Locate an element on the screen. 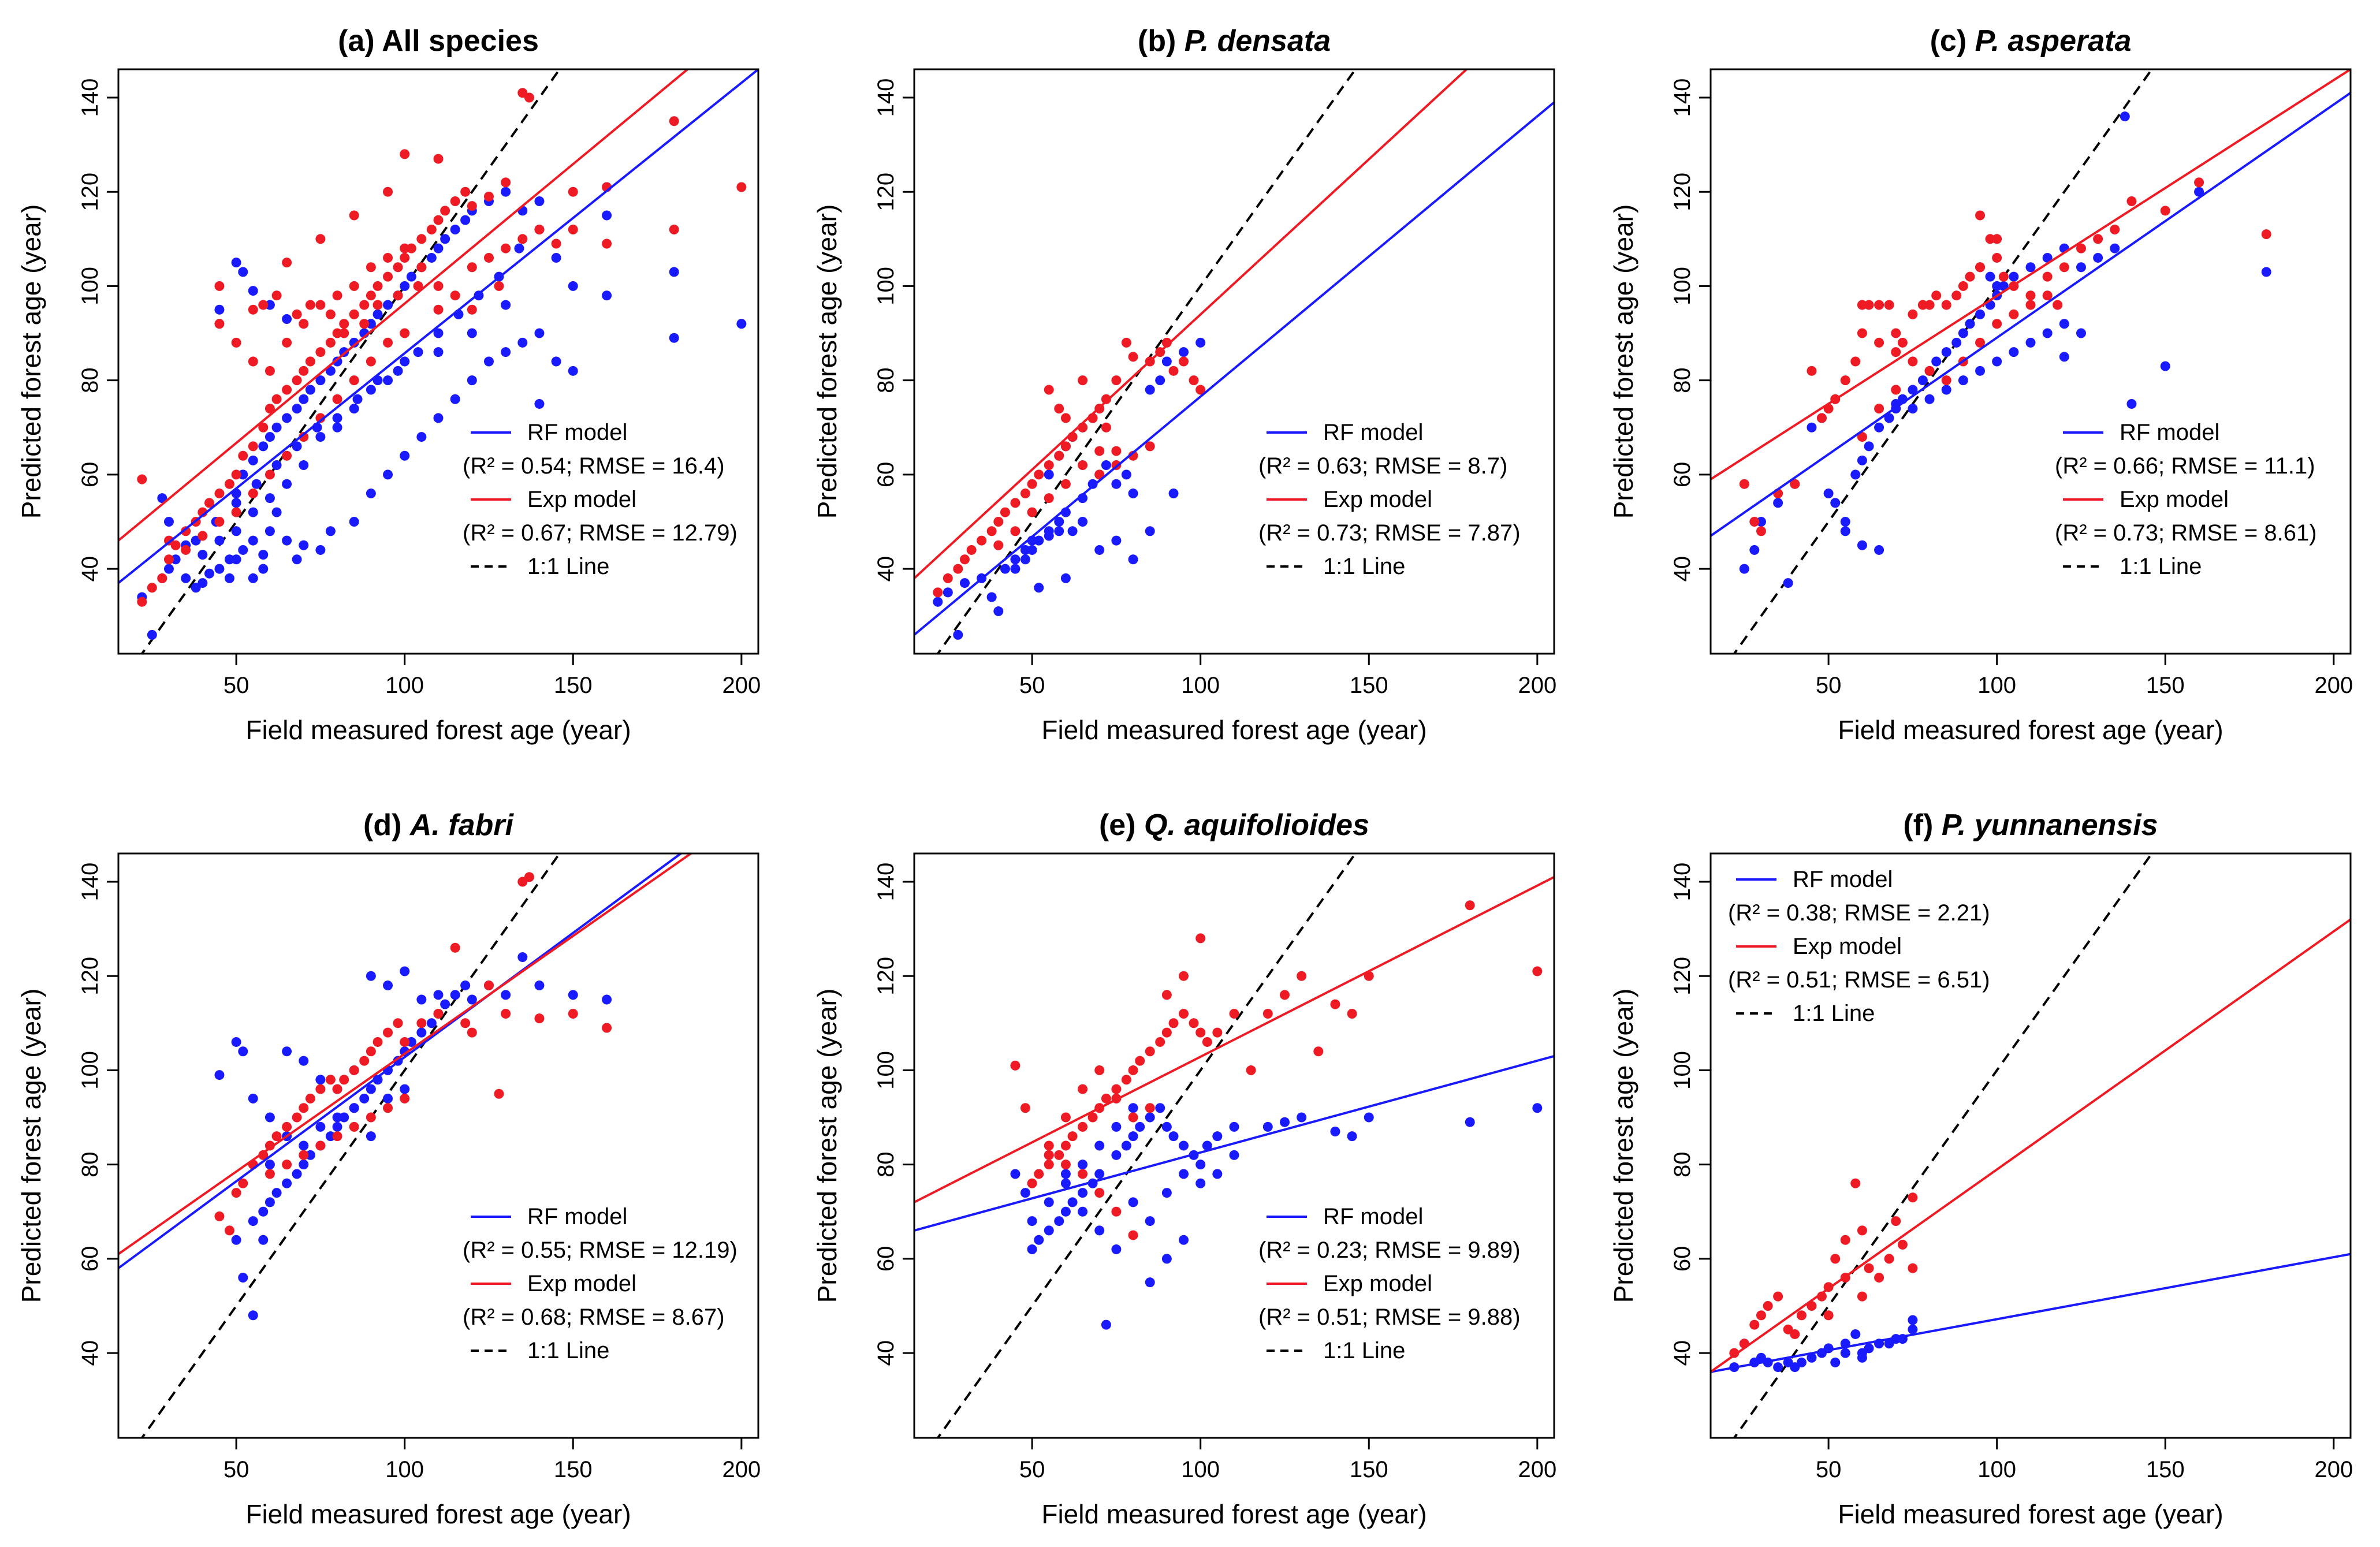  legend-exp-stats: (R² = 0.67; RMSE = 12.79) is located at coordinates (600, 533).